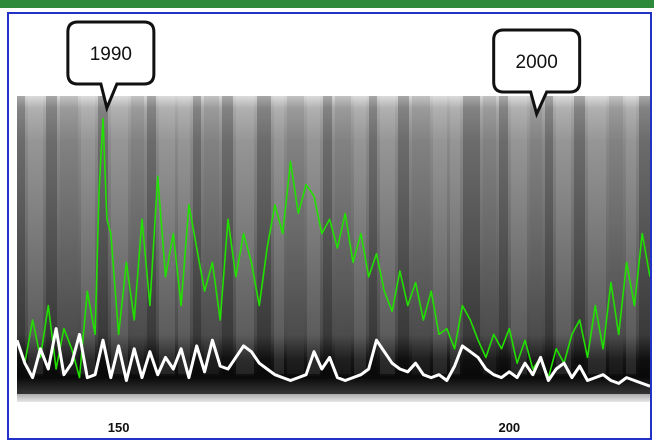 The height and width of the screenshot is (443, 654). Describe the element at coordinates (327, 4) in the screenshot. I see `top-accent-bar` at that location.